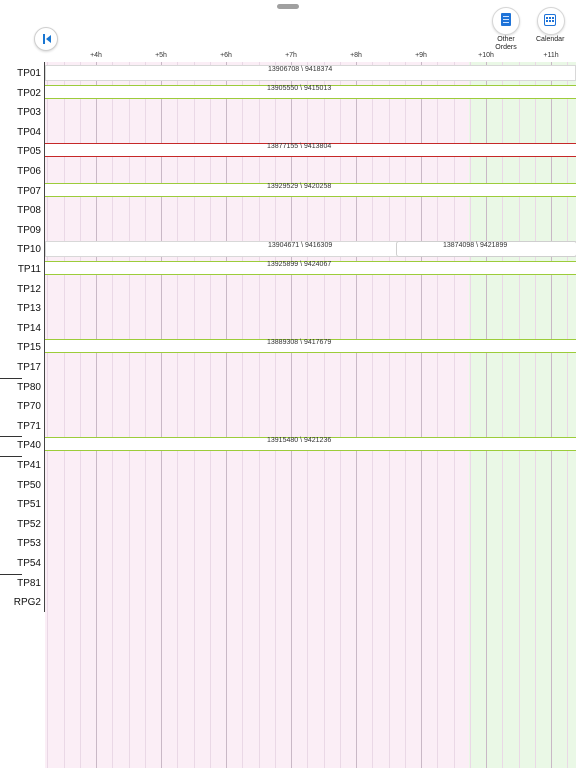  I want to click on resource-label: TP40, so click(29, 446).